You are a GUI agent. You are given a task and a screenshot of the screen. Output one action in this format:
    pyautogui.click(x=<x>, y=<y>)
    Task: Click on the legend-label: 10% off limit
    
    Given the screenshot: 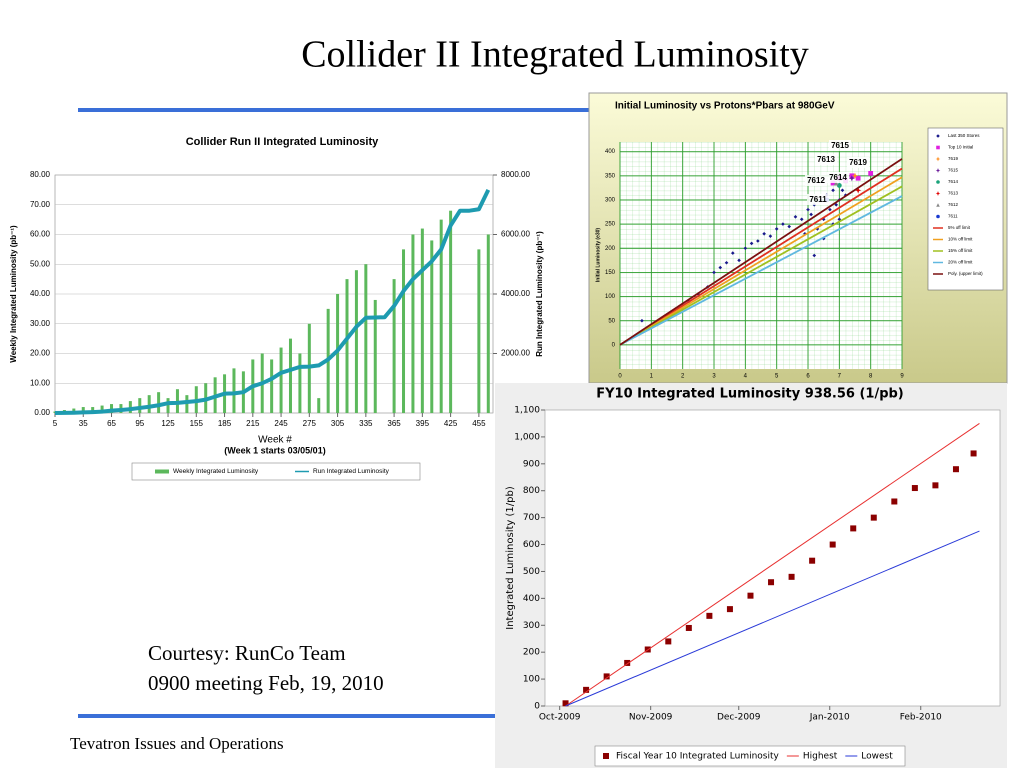 What is the action you would take?
    pyautogui.click(x=960, y=239)
    